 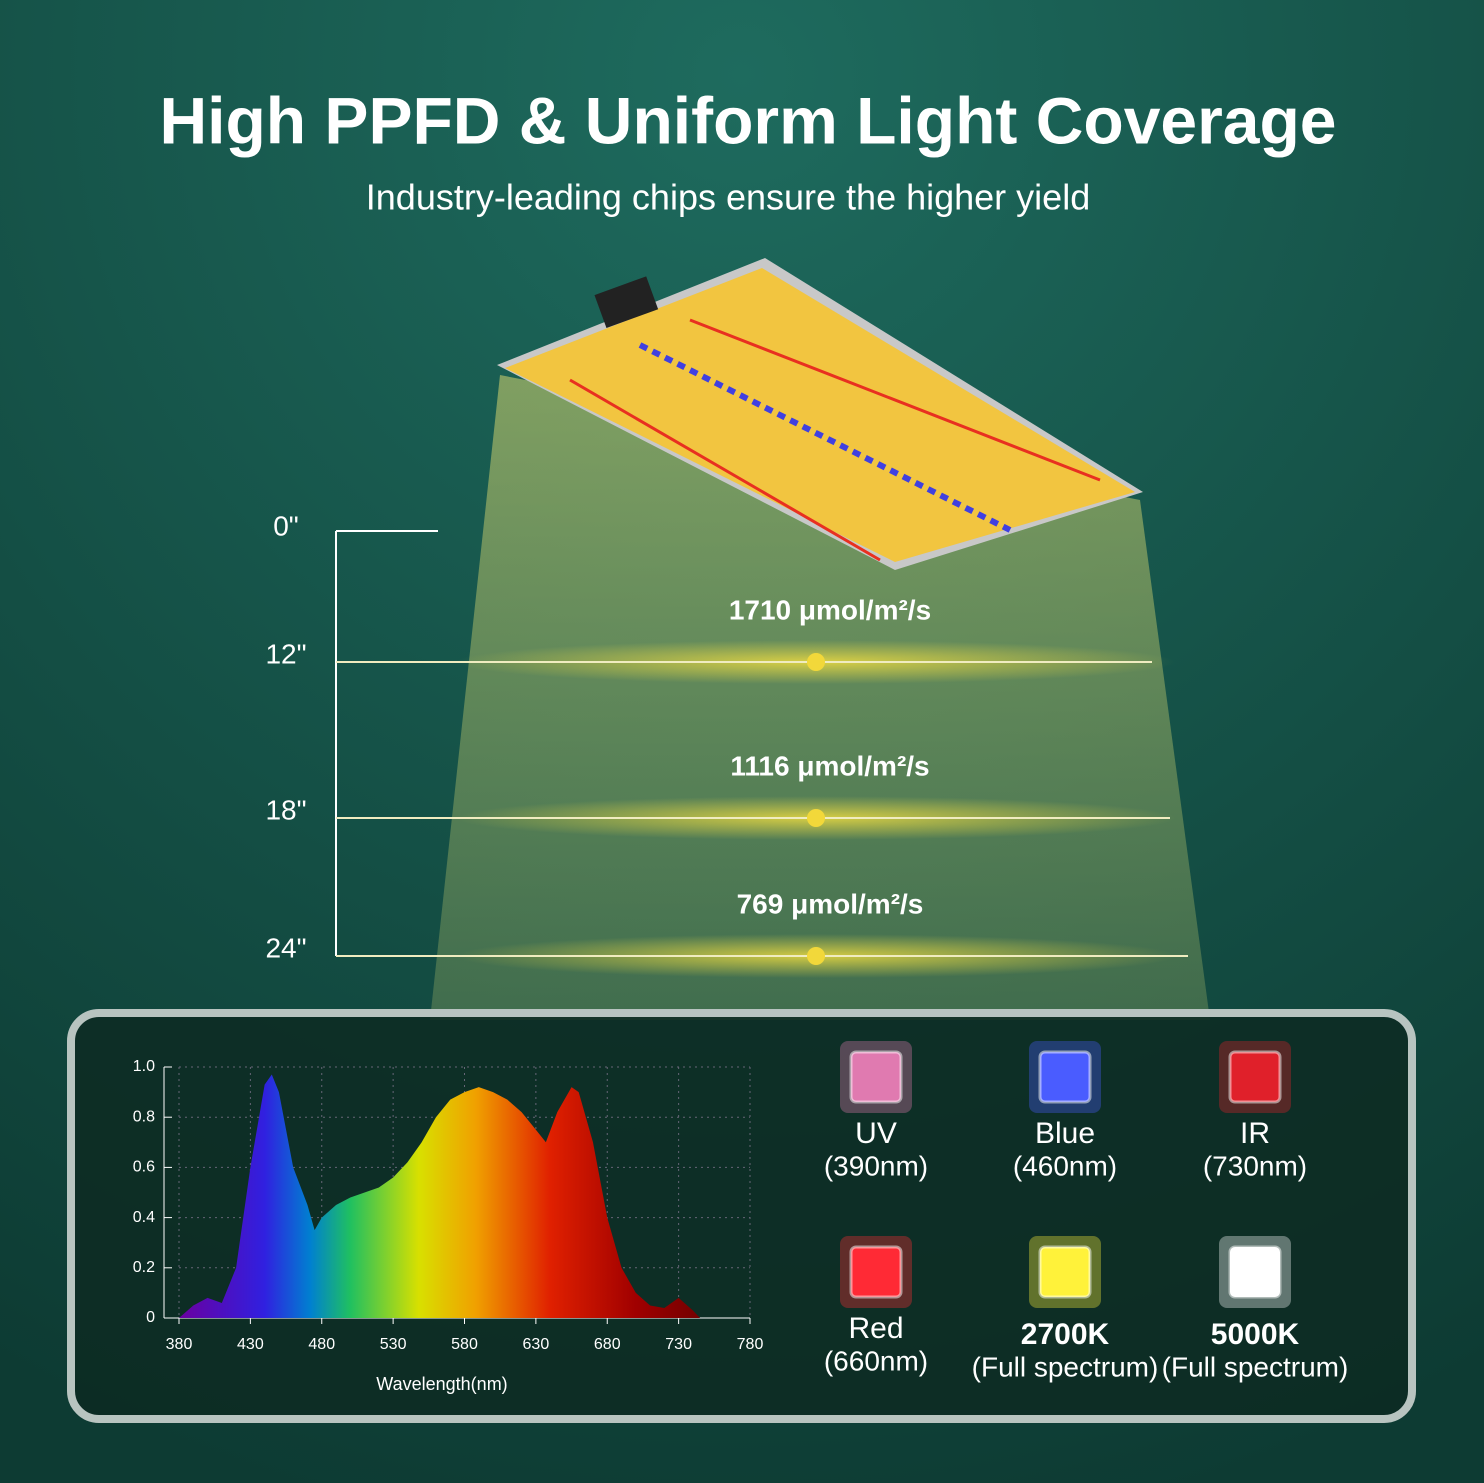 I want to click on x-tick-label: 380, so click(x=179, y=1344).